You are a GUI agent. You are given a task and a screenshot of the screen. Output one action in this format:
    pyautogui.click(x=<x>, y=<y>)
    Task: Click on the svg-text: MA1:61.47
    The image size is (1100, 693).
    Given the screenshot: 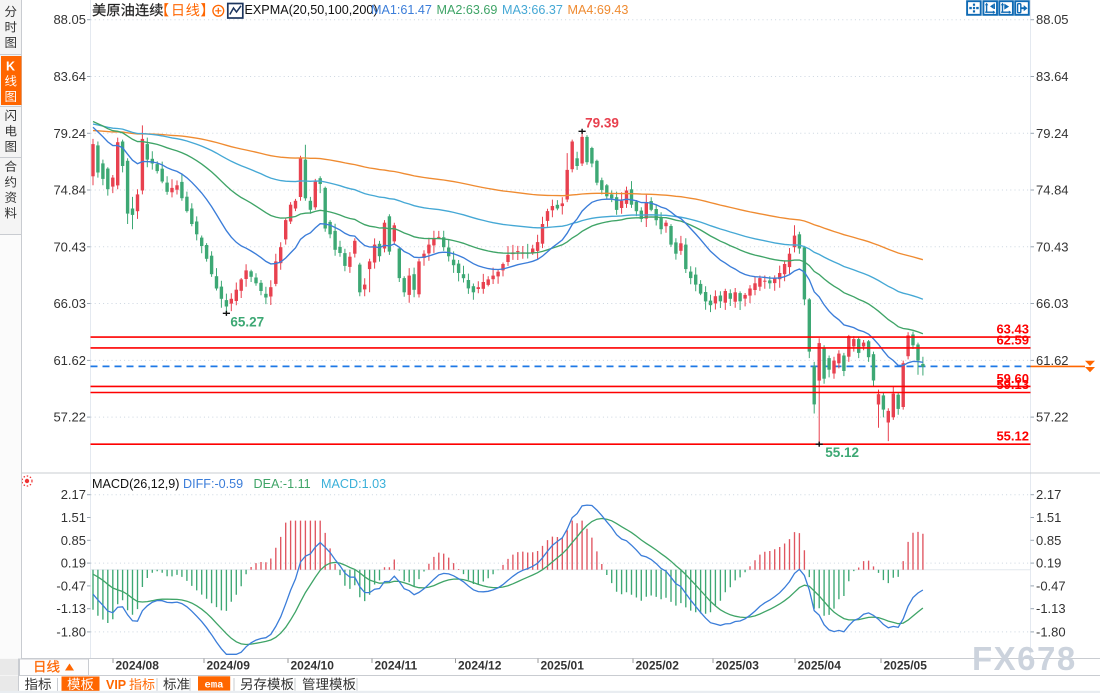 What is the action you would take?
    pyautogui.click(x=401, y=10)
    